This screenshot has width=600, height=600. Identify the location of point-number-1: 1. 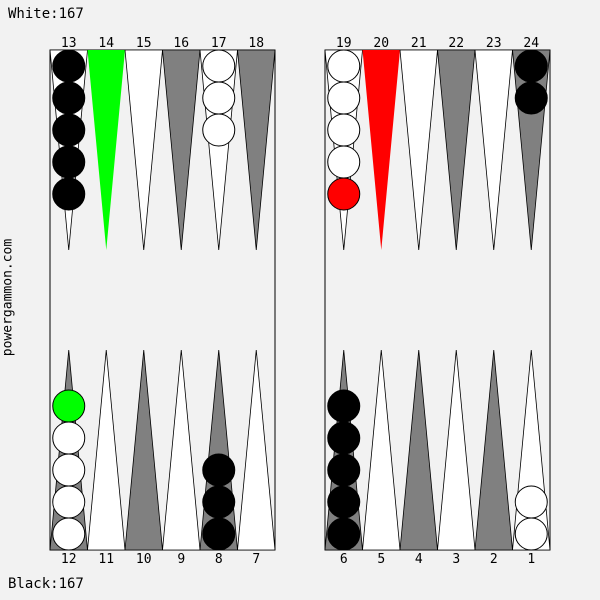
(531, 559).